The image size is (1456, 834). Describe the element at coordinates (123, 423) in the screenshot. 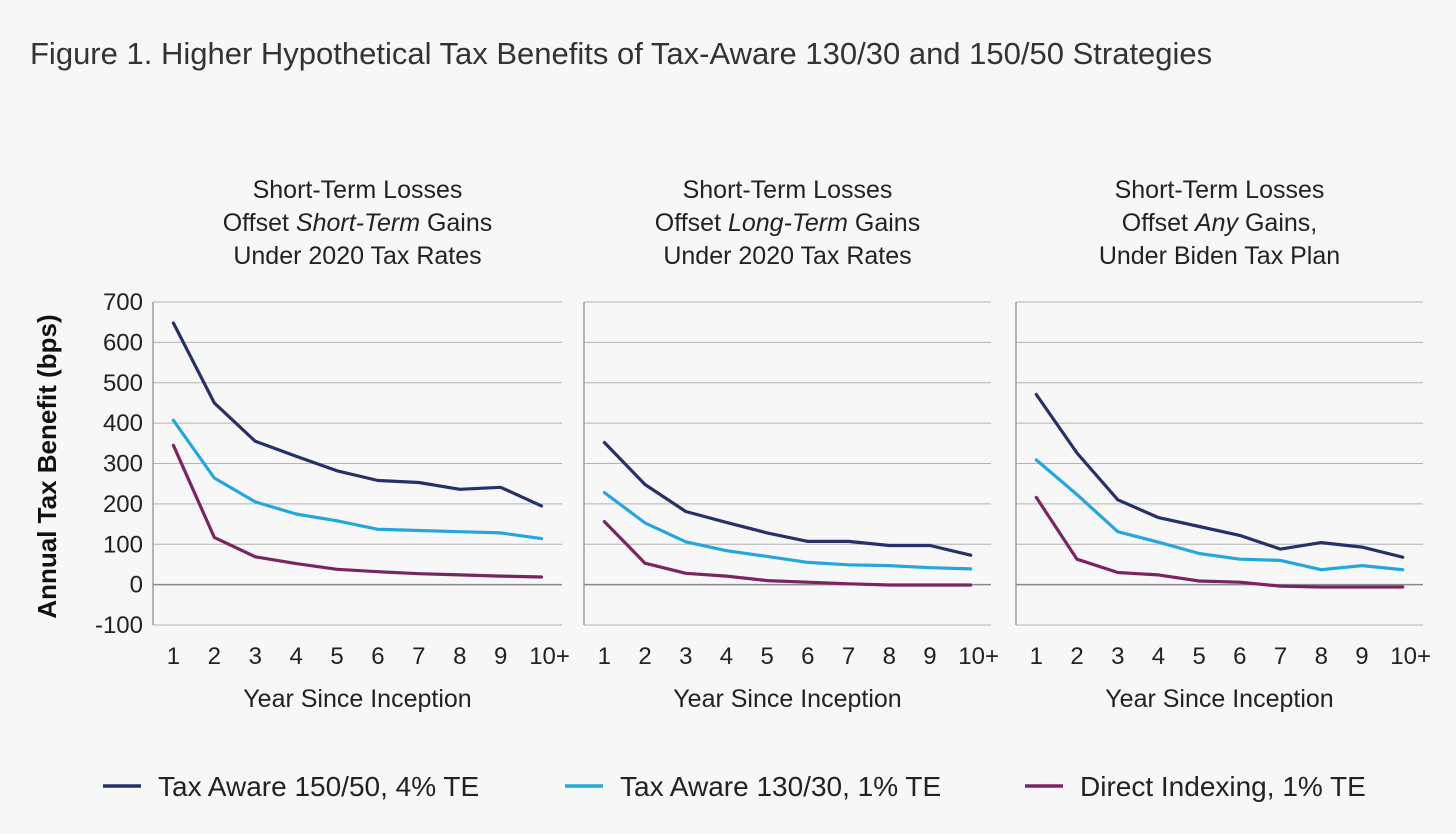

I see `y-tick-label: 400` at that location.